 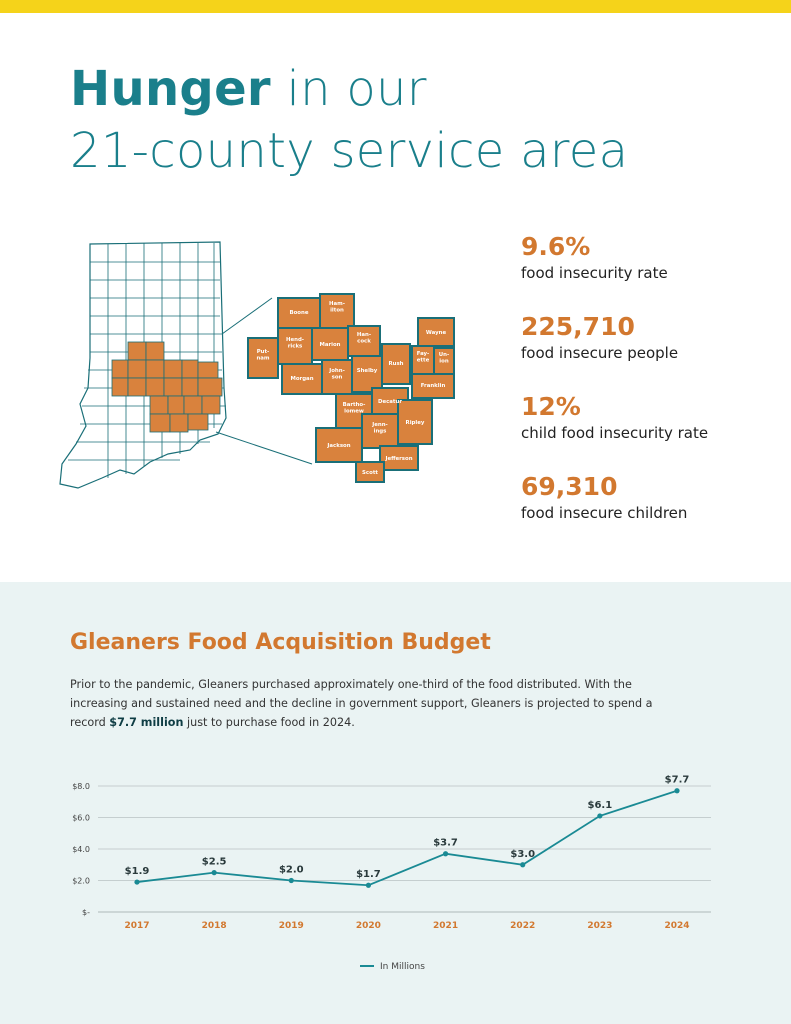 I want to click on data-label: $3.0, so click(x=522, y=854).